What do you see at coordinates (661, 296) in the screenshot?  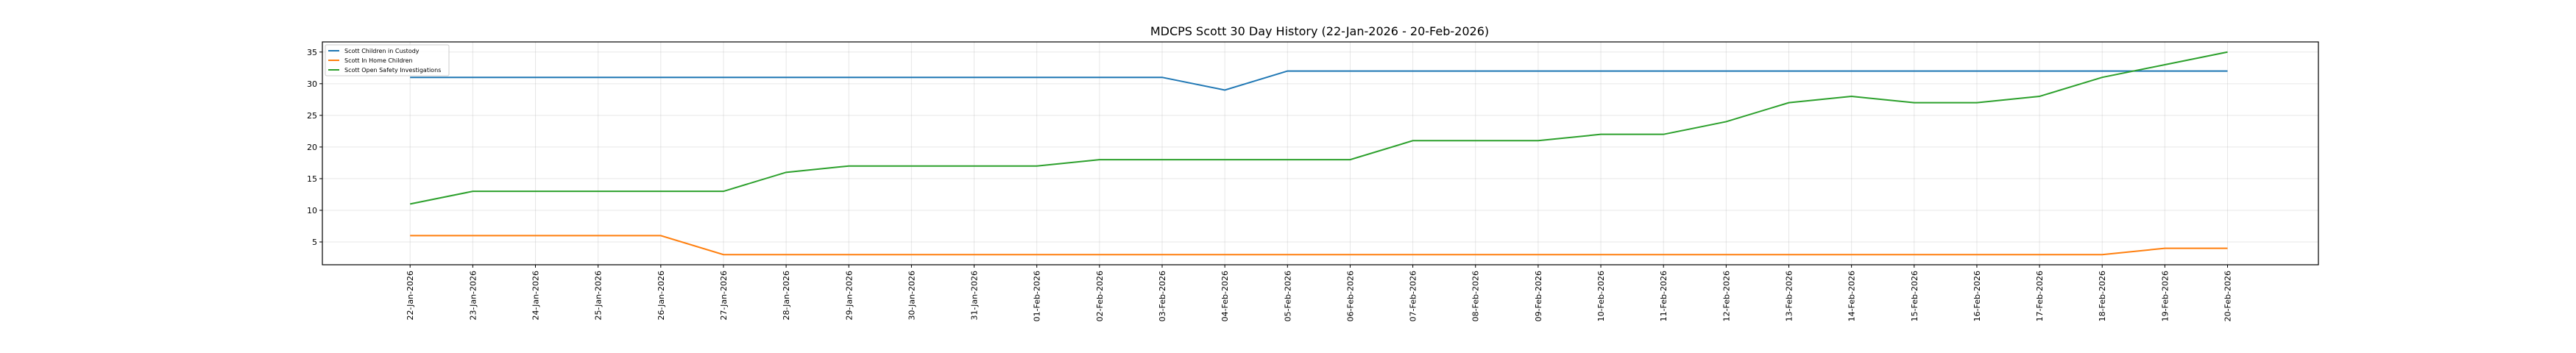 I see `x-tick-label: 26-Jan-2026` at bounding box center [661, 296].